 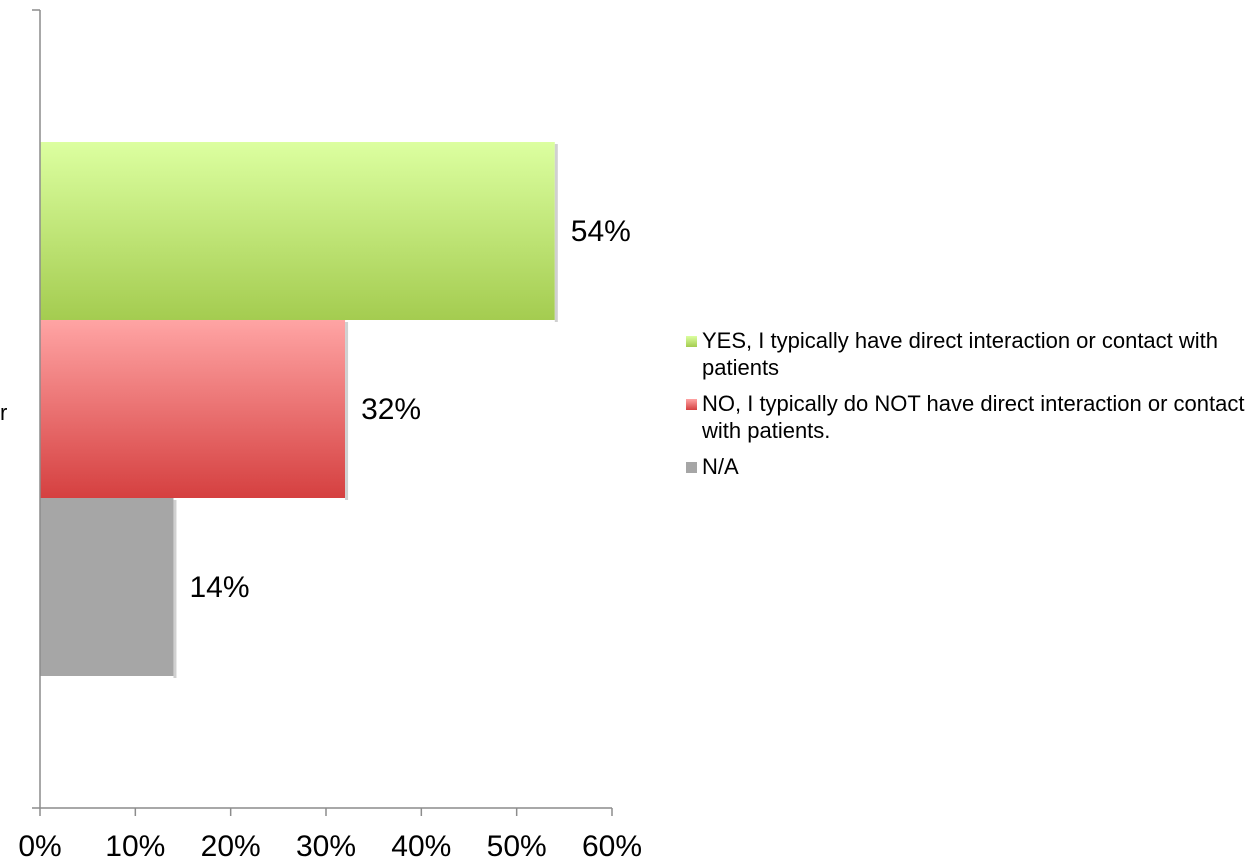 I want to click on data-label-0: 54%, so click(x=601, y=231).